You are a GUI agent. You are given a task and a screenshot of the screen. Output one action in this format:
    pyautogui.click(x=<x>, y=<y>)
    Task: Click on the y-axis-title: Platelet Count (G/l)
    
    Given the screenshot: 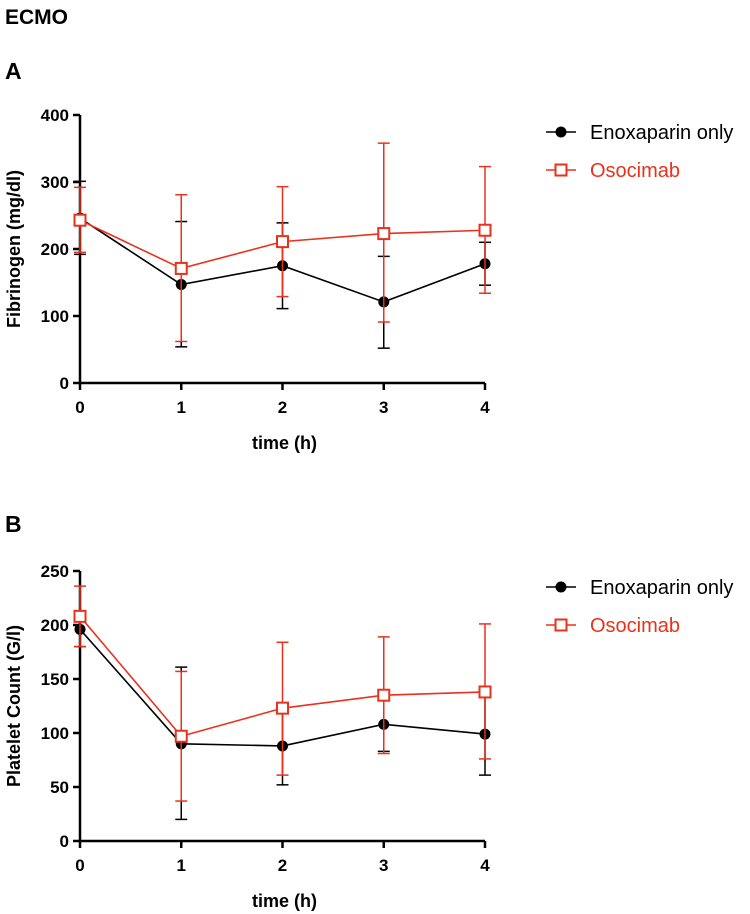 What is the action you would take?
    pyautogui.click(x=14, y=706)
    